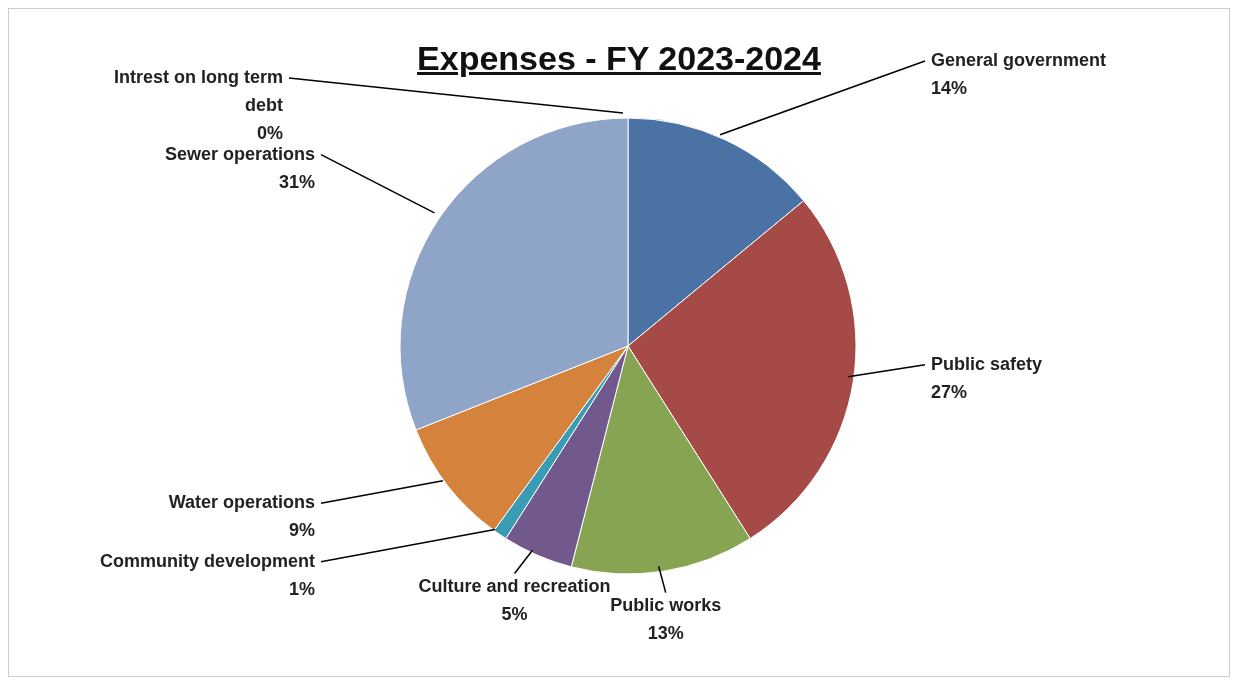 The height and width of the screenshot is (683, 1236). What do you see at coordinates (239, 153) in the screenshot?
I see `slice-label: Sewer operations` at bounding box center [239, 153].